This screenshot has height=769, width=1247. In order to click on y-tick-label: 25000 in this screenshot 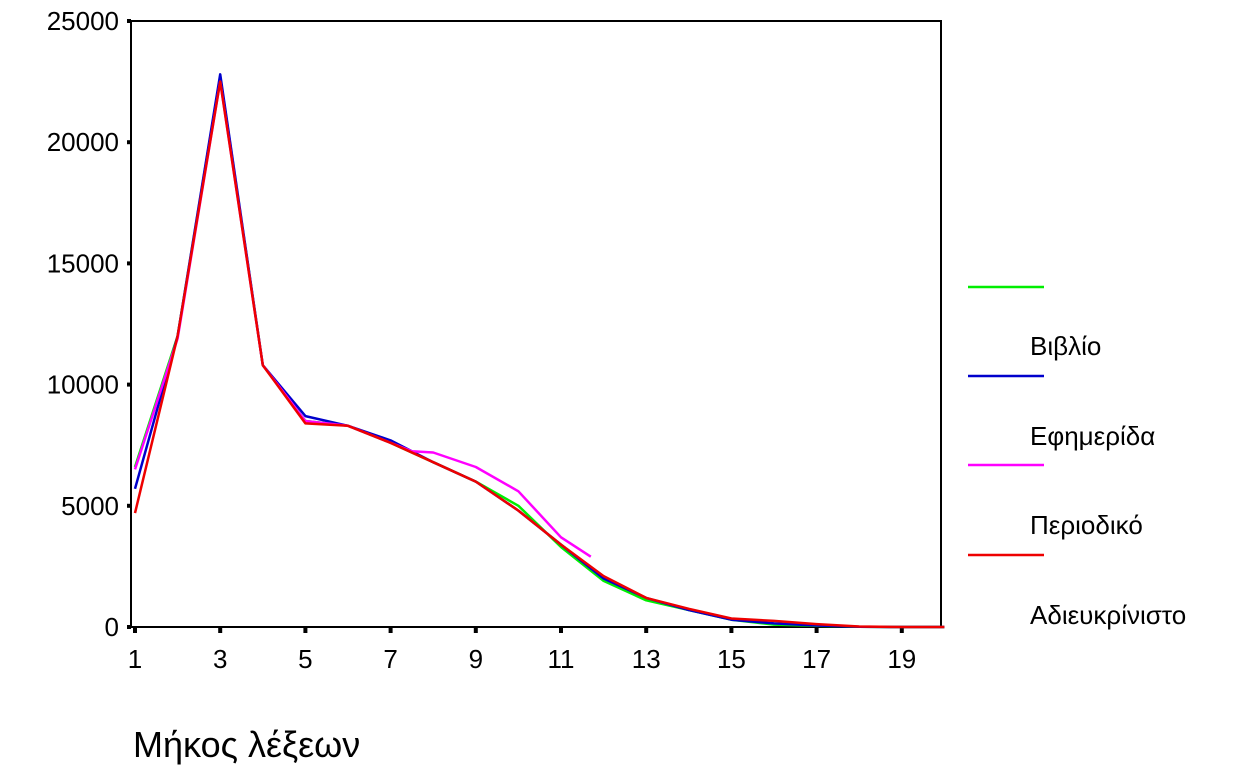, I will do `click(83, 21)`.